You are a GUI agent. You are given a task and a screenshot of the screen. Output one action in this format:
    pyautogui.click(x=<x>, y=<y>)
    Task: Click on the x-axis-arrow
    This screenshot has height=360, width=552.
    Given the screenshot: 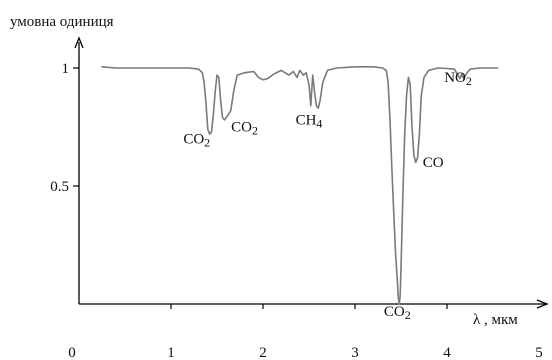 What is the action you would take?
    pyautogui.click(x=542, y=304)
    